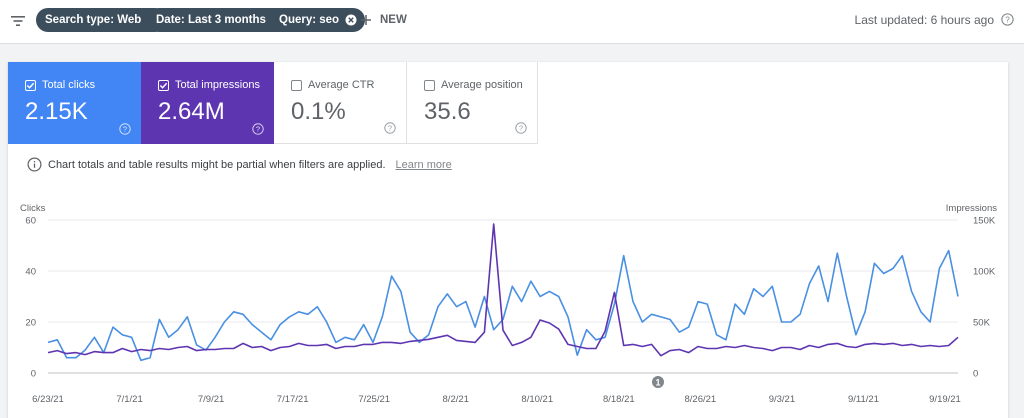  What do you see at coordinates (984, 221) in the screenshot?
I see `right-tick-label: 150K` at bounding box center [984, 221].